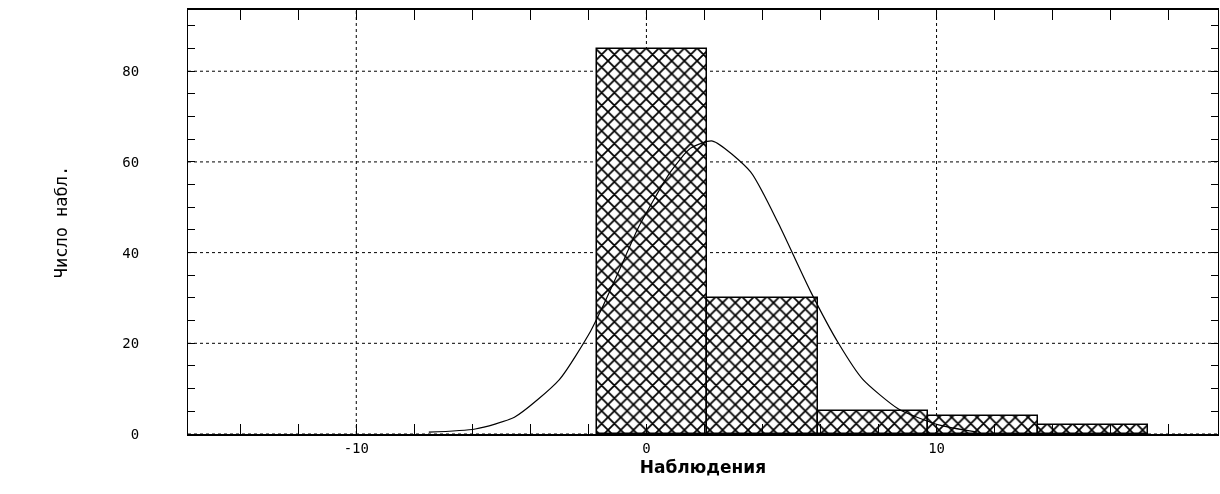 The width and height of the screenshot is (1220, 494). What do you see at coordinates (703, 466) in the screenshot?
I see `x-axis-title: Наблюдения` at bounding box center [703, 466].